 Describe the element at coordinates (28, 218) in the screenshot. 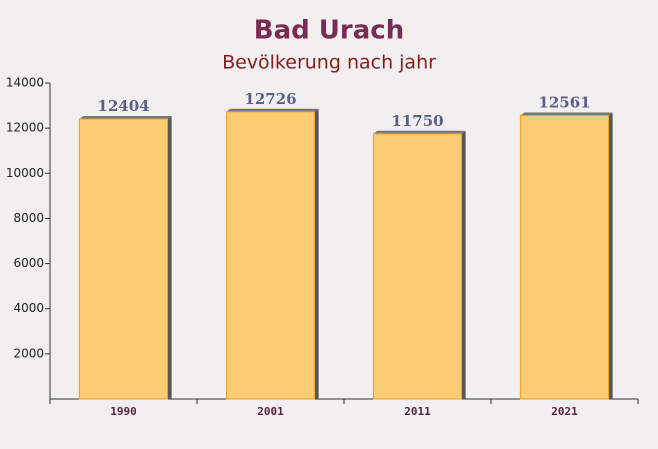

I see `y-tick-label: 8000` at that location.